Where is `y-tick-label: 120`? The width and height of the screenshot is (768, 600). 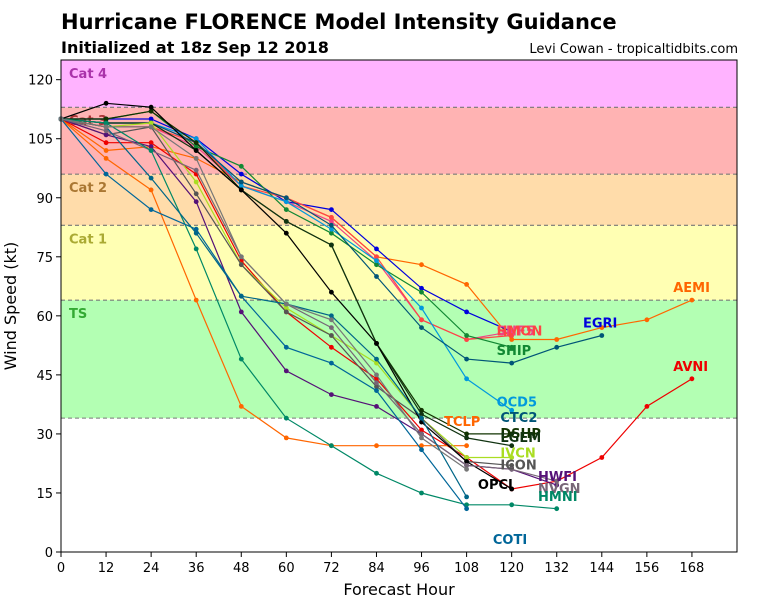 y-tick-label: 120 is located at coordinates (40, 81).